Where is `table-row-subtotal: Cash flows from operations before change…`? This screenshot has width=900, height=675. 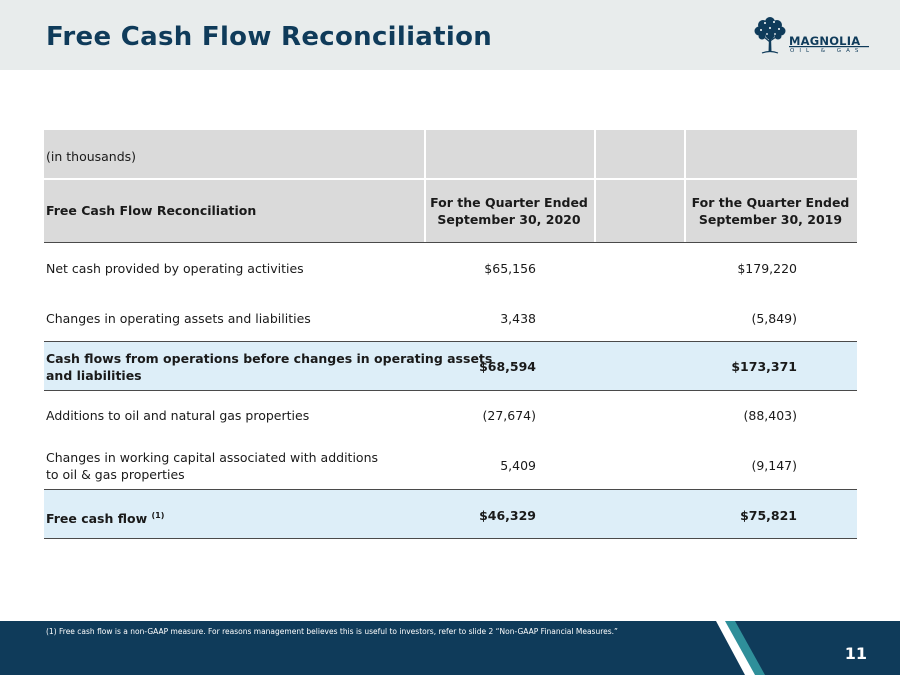
table-row-subtotal: Cash flows from operations before change… is located at coordinates (450, 366).